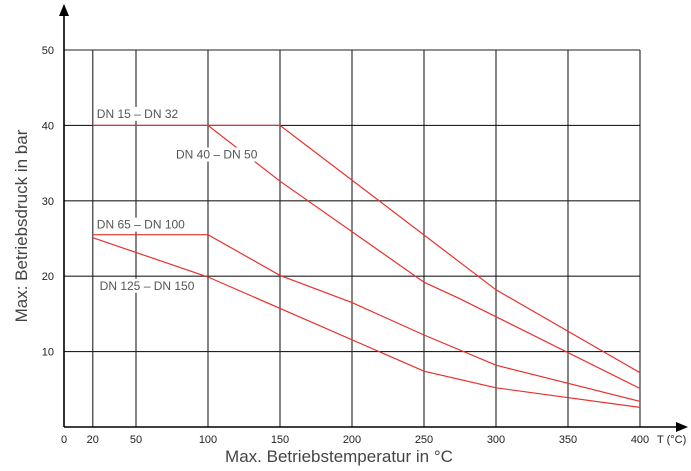 This screenshot has width=691, height=471. Describe the element at coordinates (568, 440) in the screenshot. I see `x-tick-label-350: 350` at that location.